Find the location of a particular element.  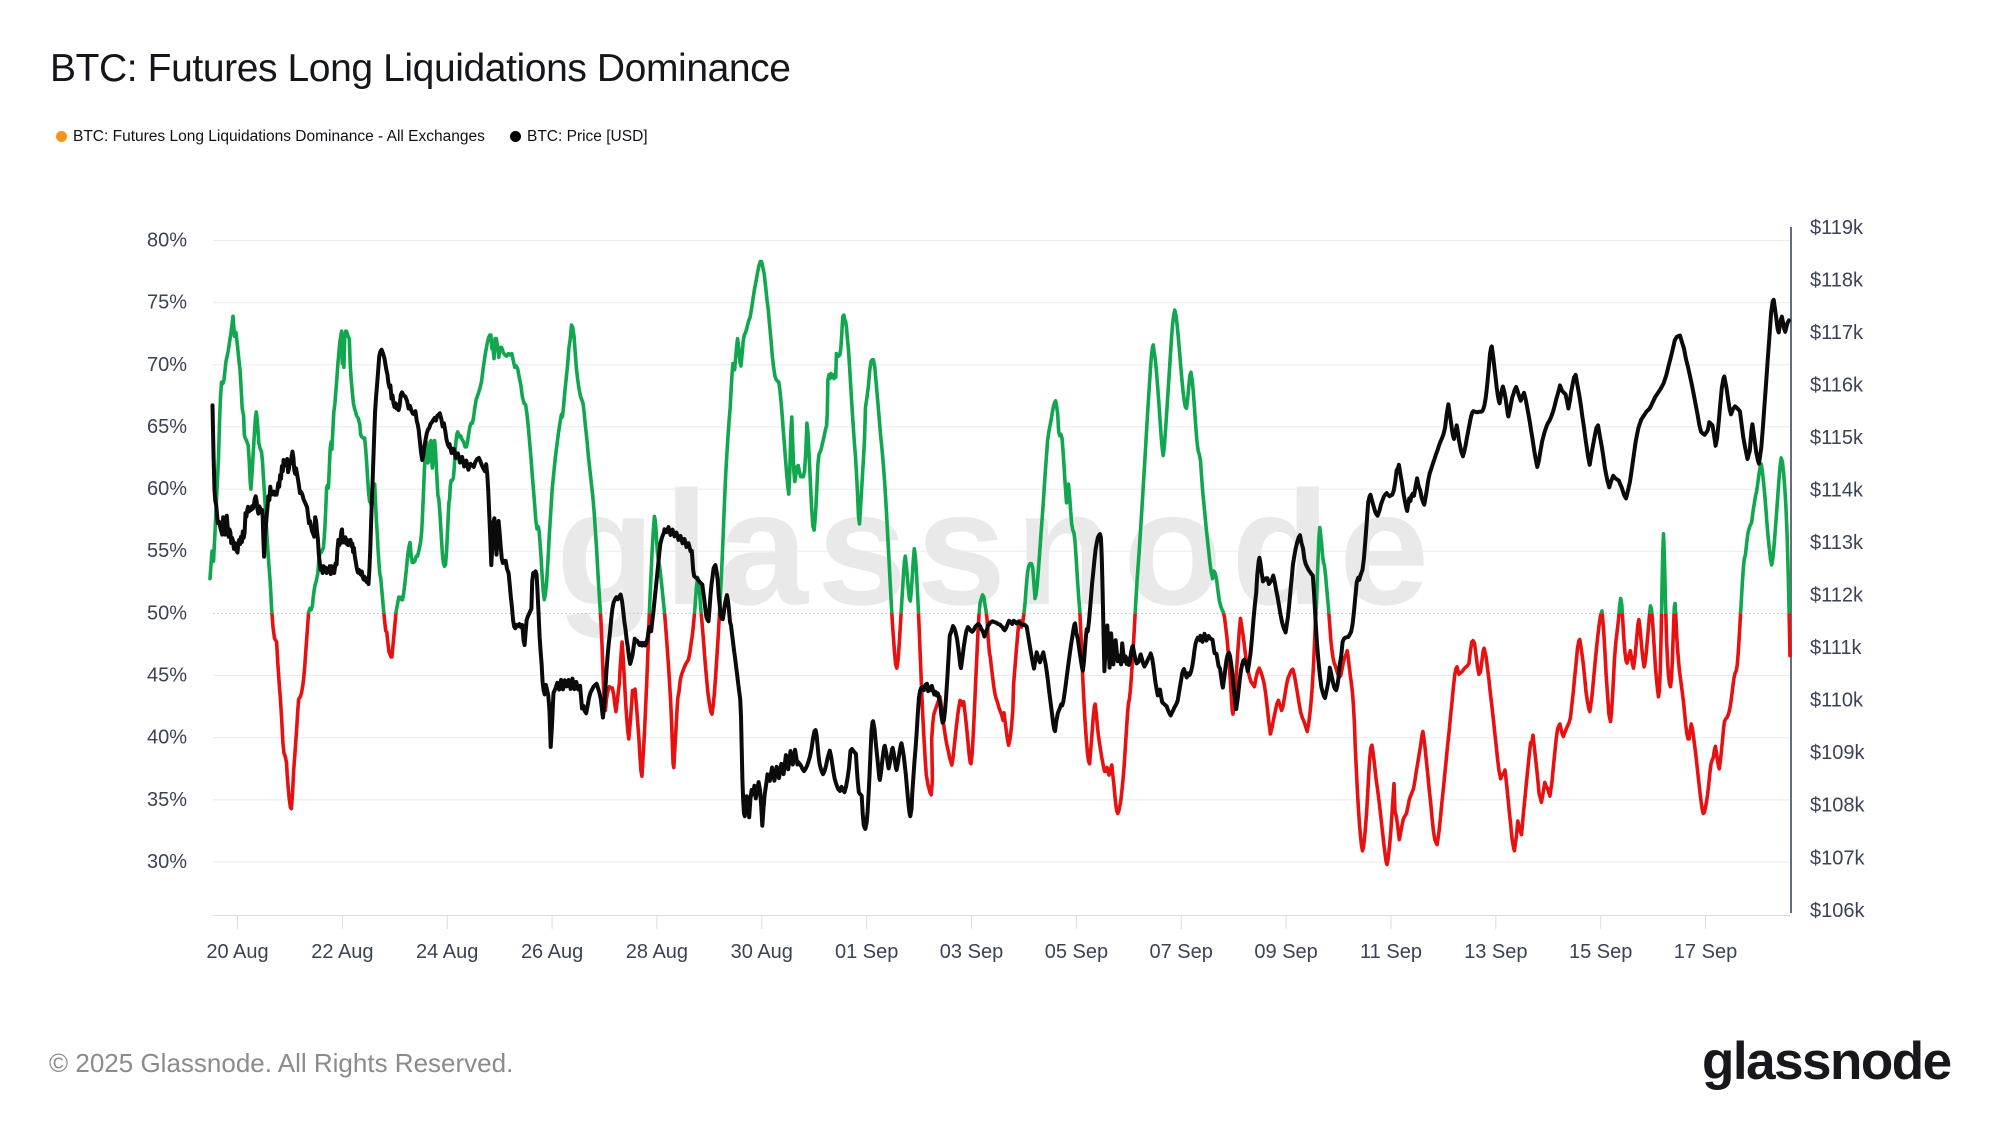

svg-text: $112k is located at coordinates (1837, 596).